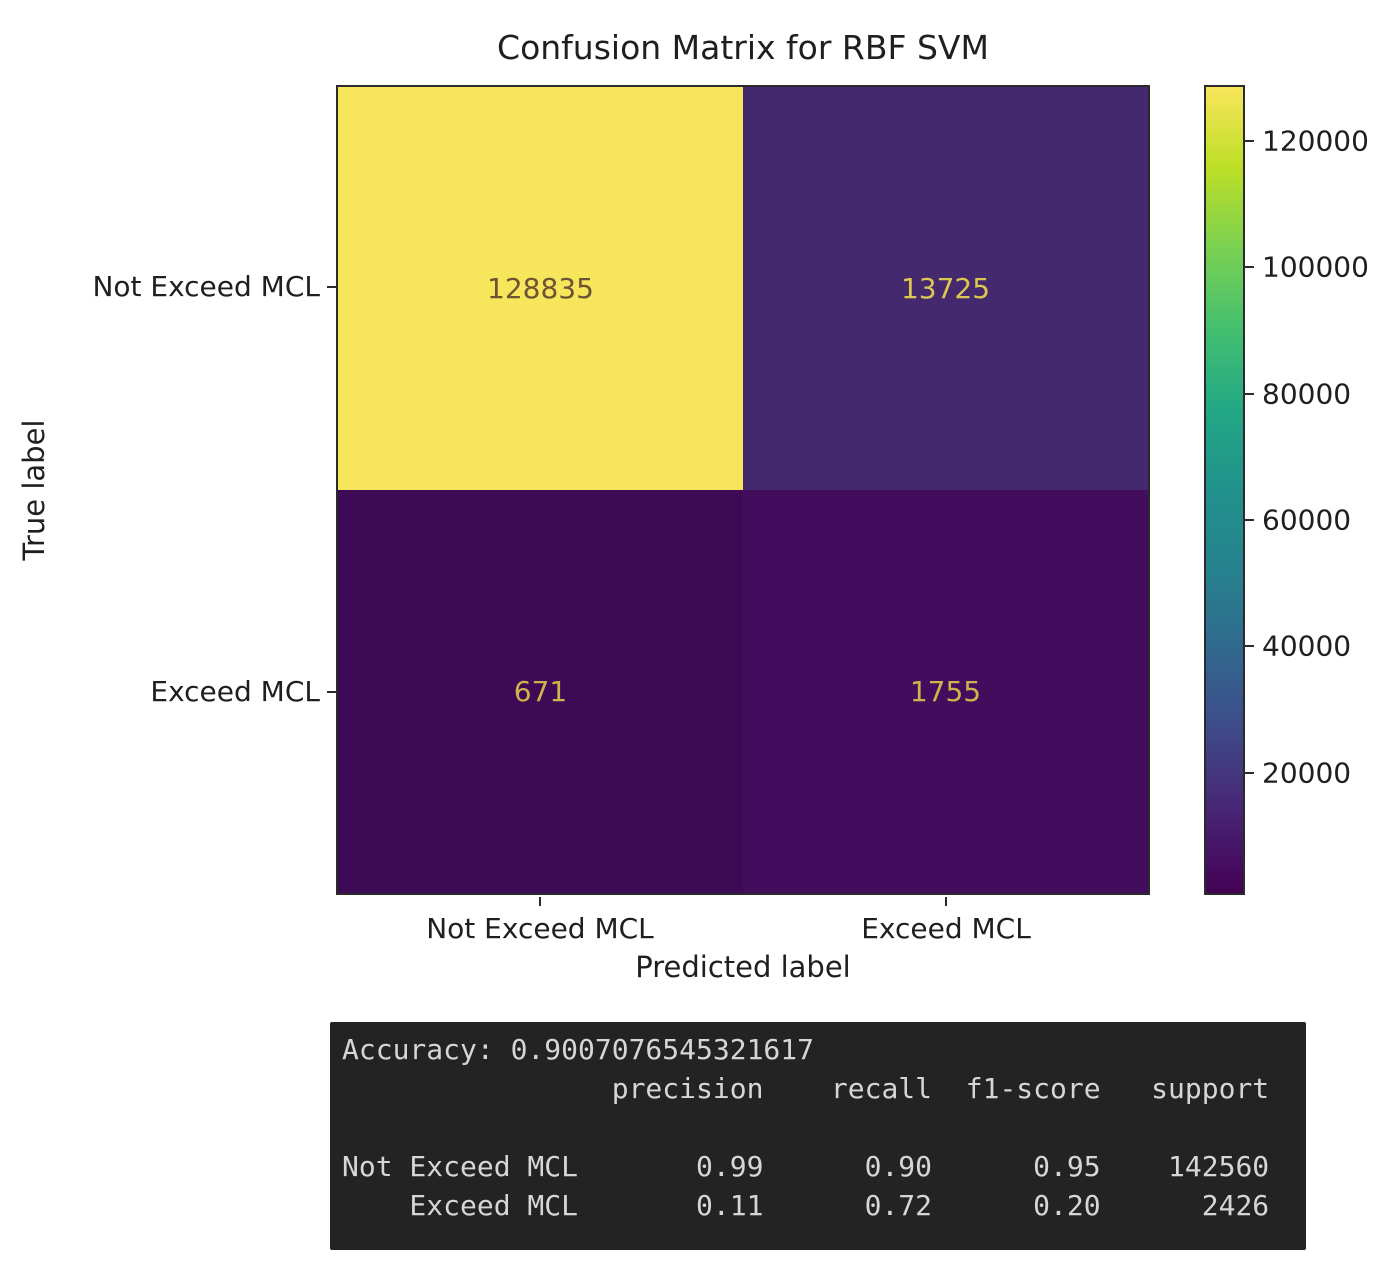 The width and height of the screenshot is (1390, 1262). What do you see at coordinates (1307, 646) in the screenshot?
I see `colorbar-tick-label: 40000` at bounding box center [1307, 646].